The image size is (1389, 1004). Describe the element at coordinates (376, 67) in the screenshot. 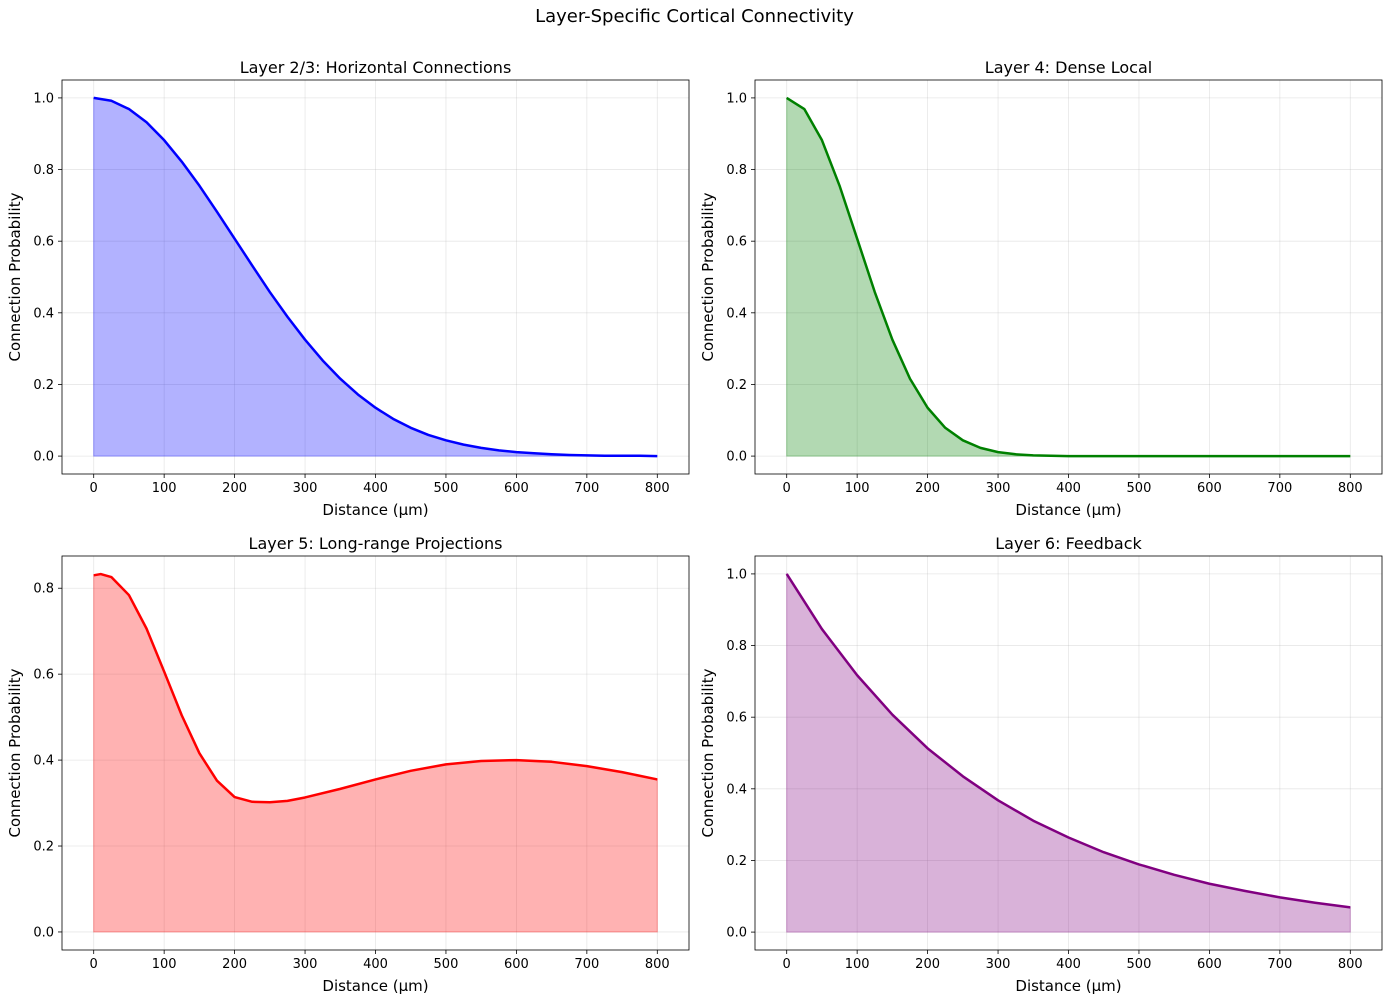

I see `subplot-title: Layer 2/3: Horizontal Connections` at that location.